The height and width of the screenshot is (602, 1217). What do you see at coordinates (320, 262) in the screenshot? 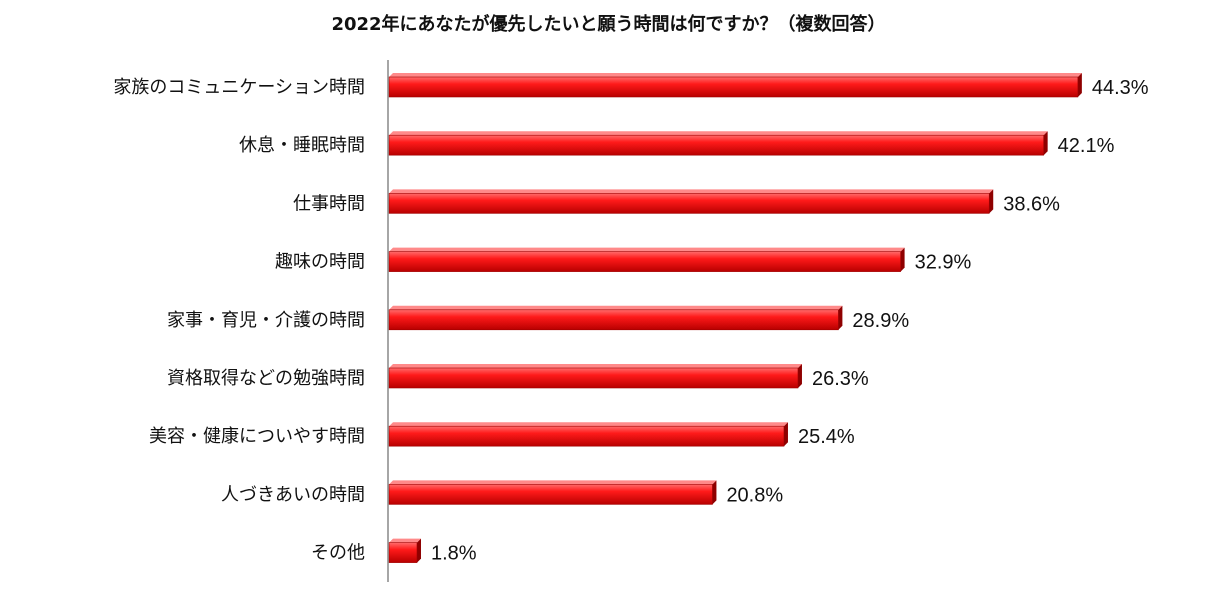
I see `category-label: 趣味の時間` at bounding box center [320, 262].